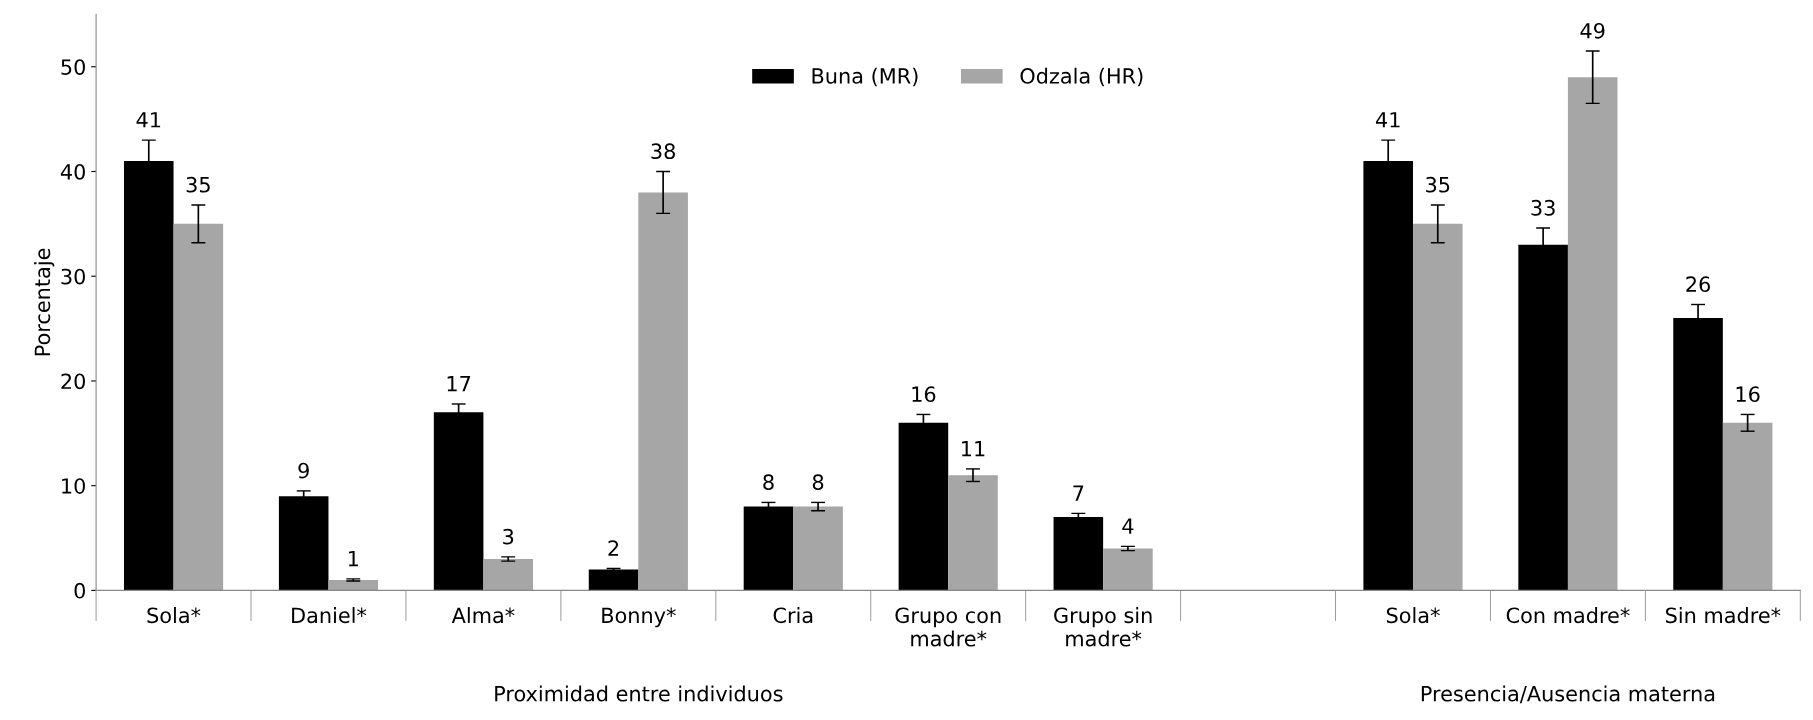  I want to click on legend-label: Odzala (HR), so click(1081, 77).